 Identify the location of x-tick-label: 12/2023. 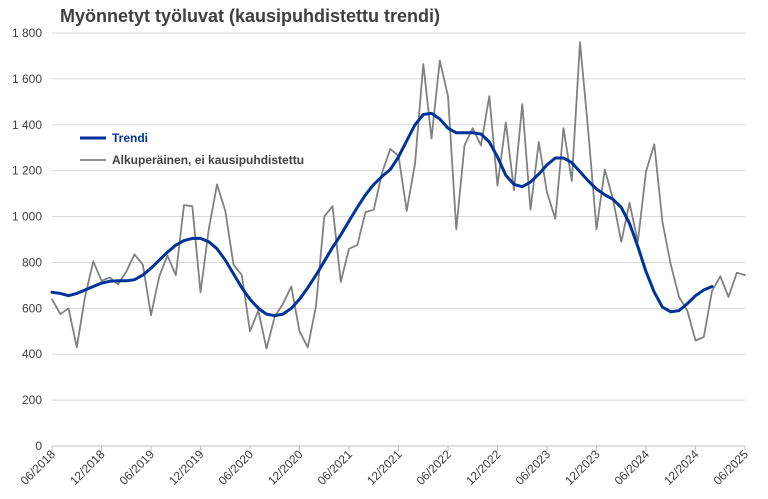
(582, 467).